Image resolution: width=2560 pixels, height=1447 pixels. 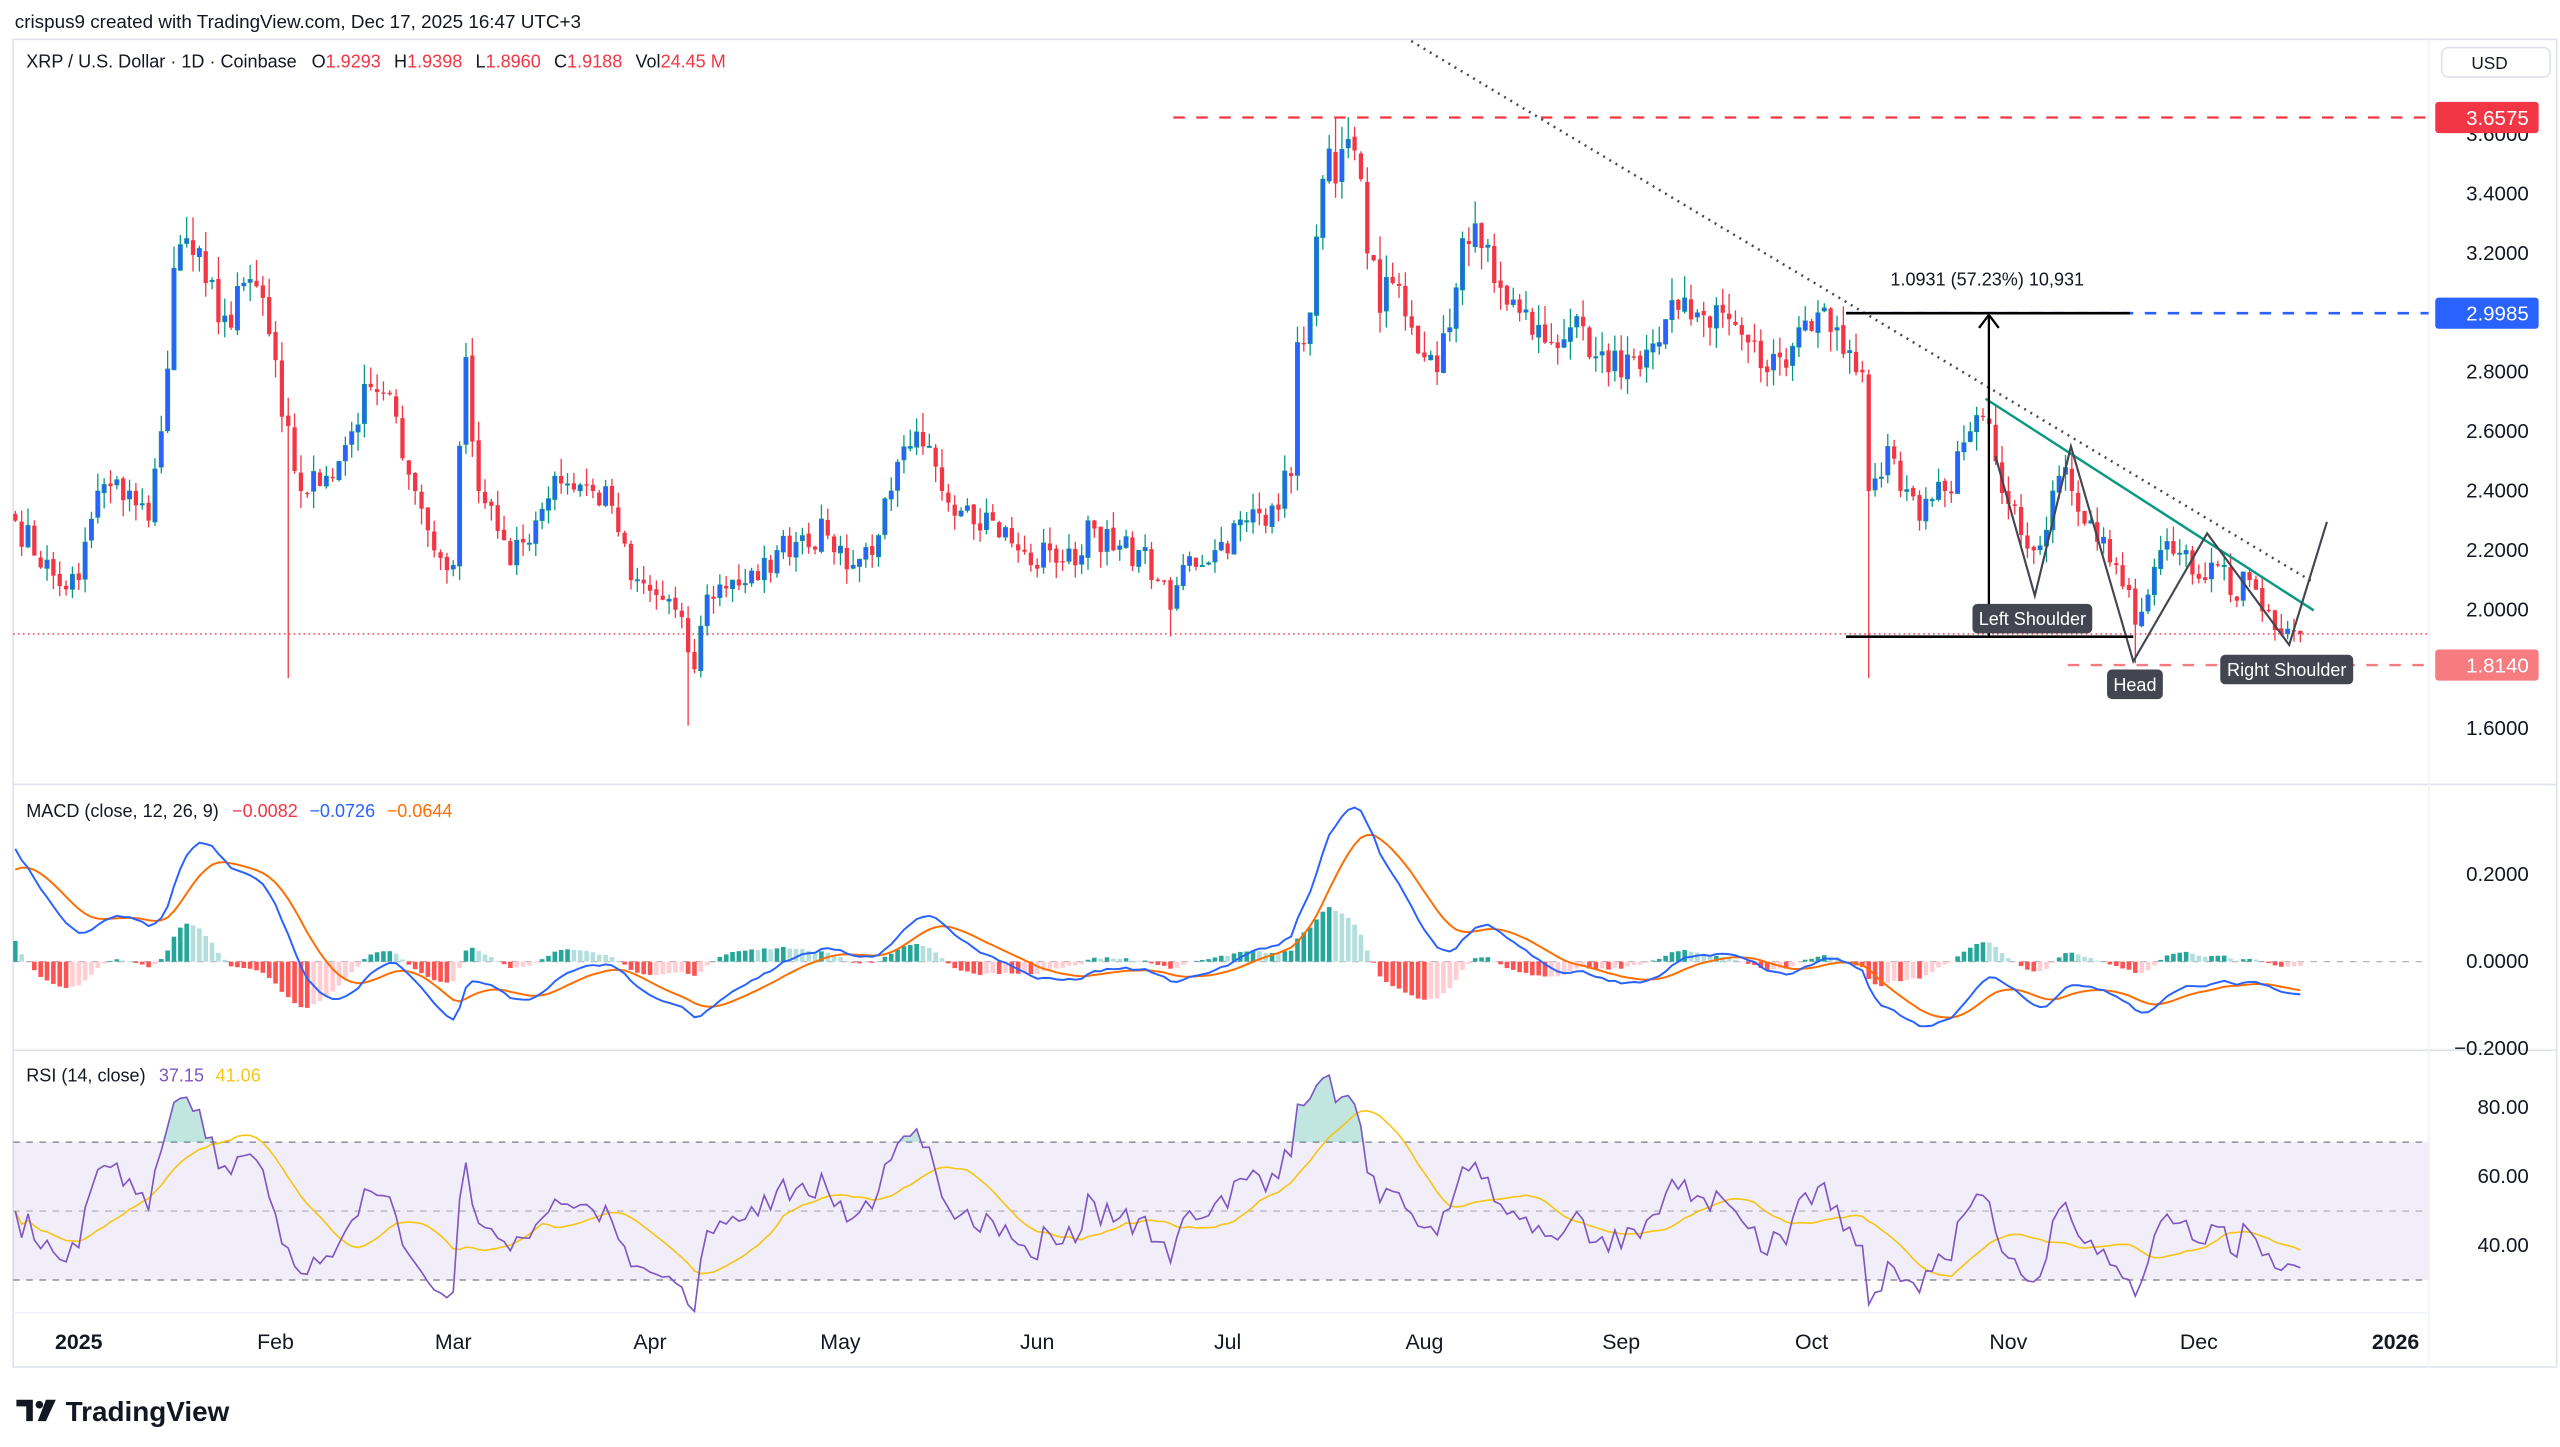 What do you see at coordinates (1227, 1342) in the screenshot?
I see `time-tick: Jul` at bounding box center [1227, 1342].